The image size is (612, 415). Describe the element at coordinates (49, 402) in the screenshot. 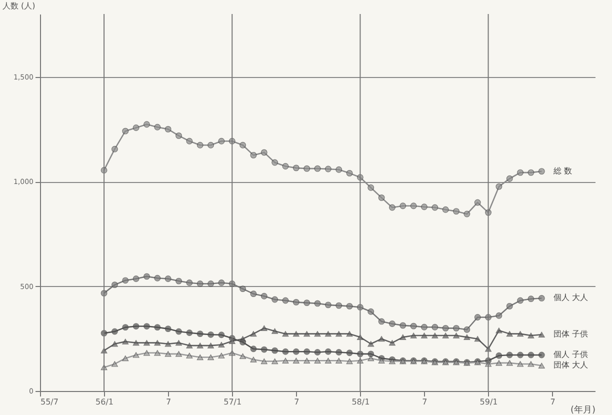

I see `x-tick-label: 55/7` at that location.